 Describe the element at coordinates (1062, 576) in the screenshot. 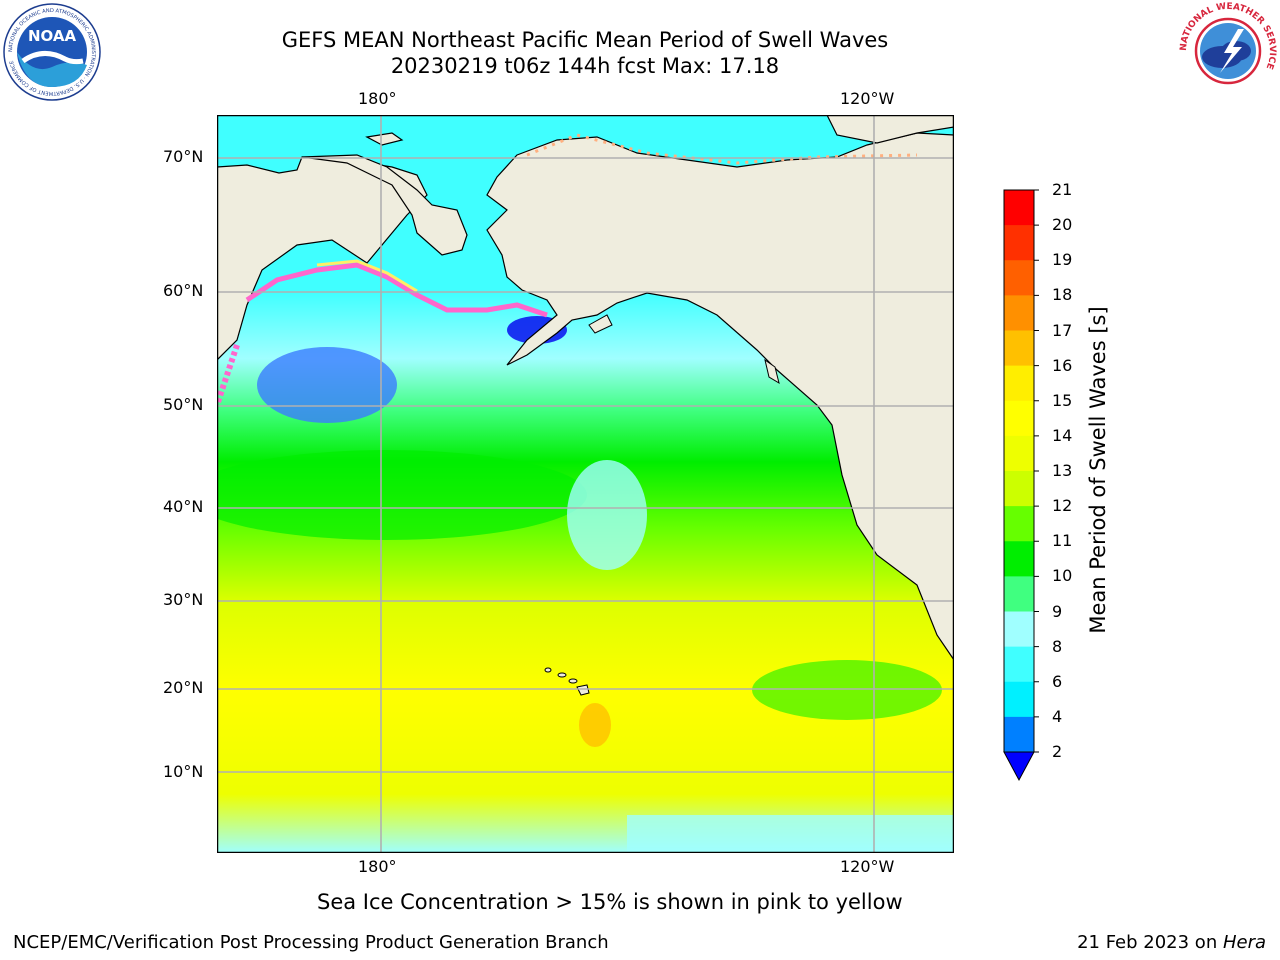

I see `colorbar-tick-label: 10` at that location.